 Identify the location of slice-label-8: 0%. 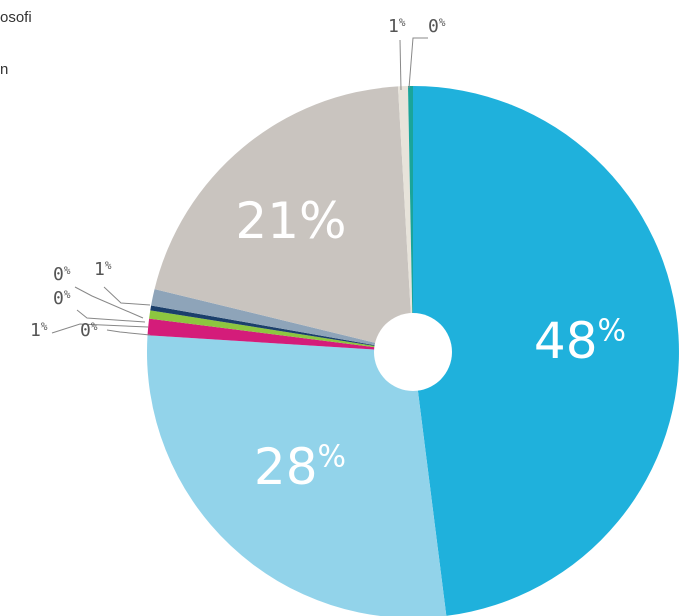
(437, 26).